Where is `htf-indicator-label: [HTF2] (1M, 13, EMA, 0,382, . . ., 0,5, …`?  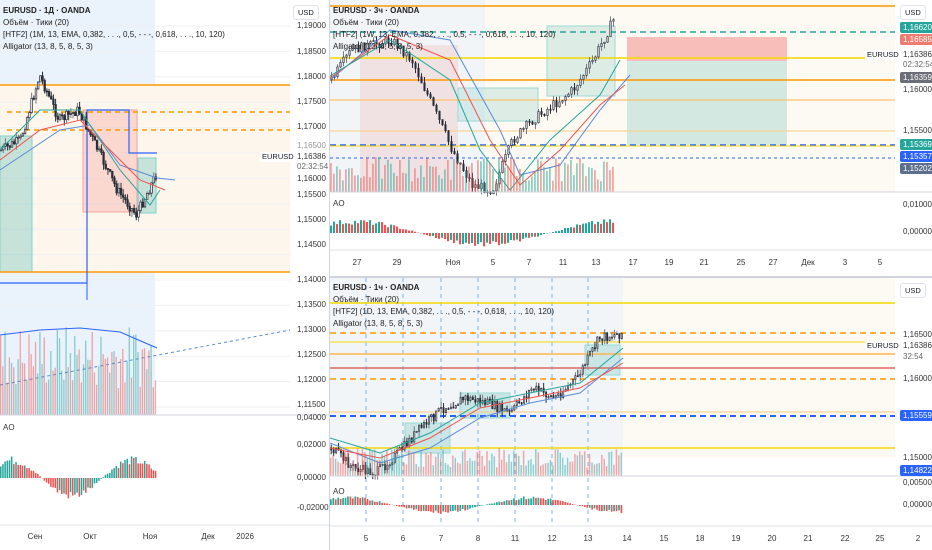 htf-indicator-label: [HTF2] (1M, 13, EMA, 0,382, . . ., 0,5, … is located at coordinates (114, 34).